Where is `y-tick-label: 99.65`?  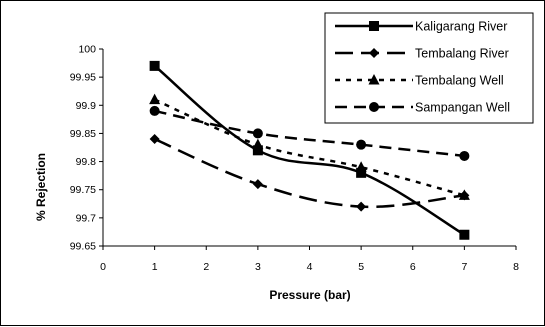 y-tick-label: 99.65 is located at coordinates (83, 247).